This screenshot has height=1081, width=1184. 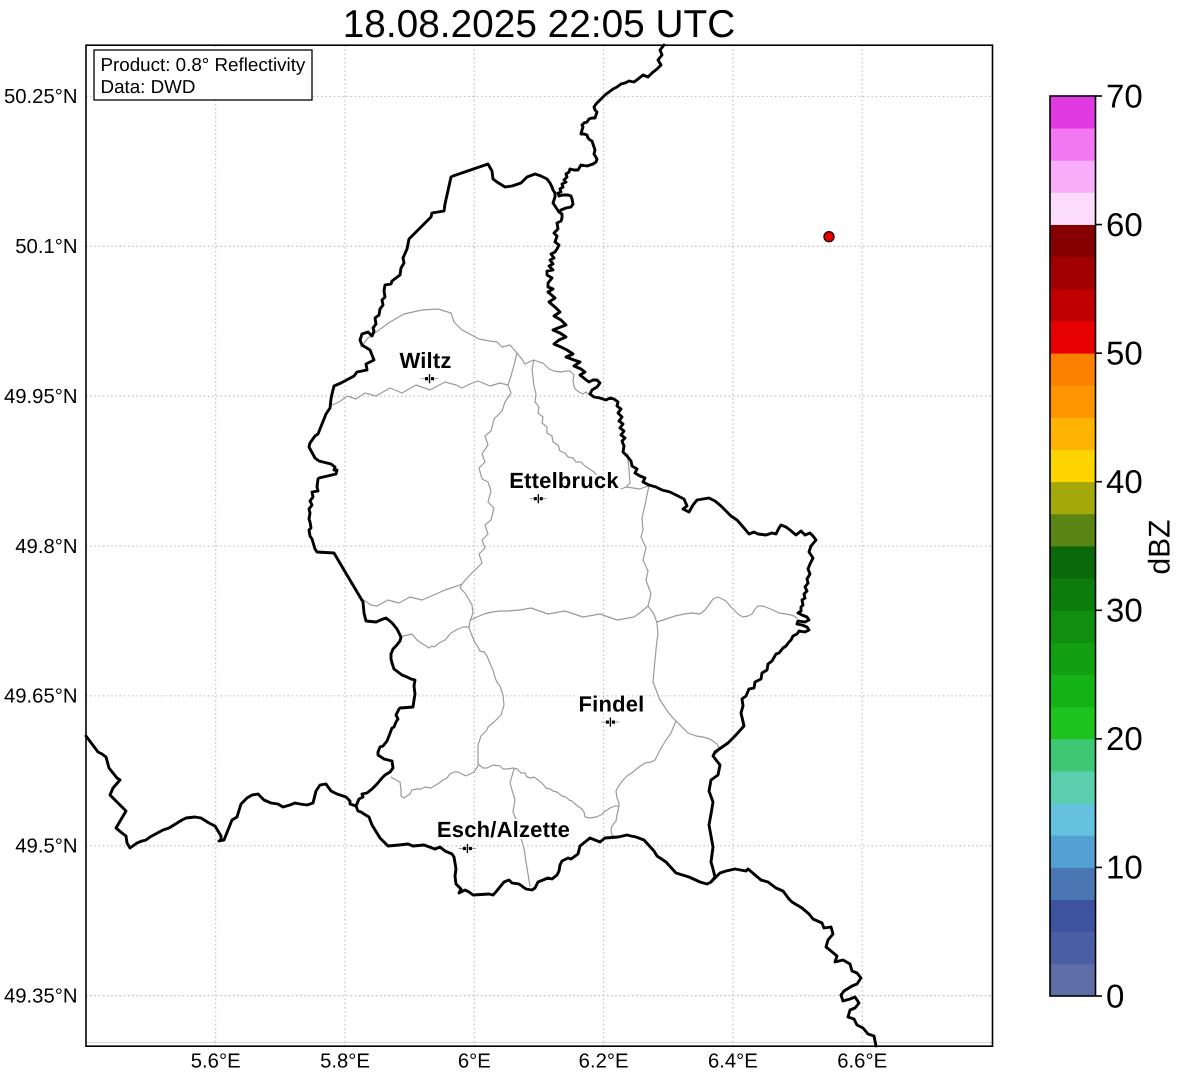 What do you see at coordinates (46, 847) in the screenshot?
I see `svg-text: 49.5°N` at bounding box center [46, 847].